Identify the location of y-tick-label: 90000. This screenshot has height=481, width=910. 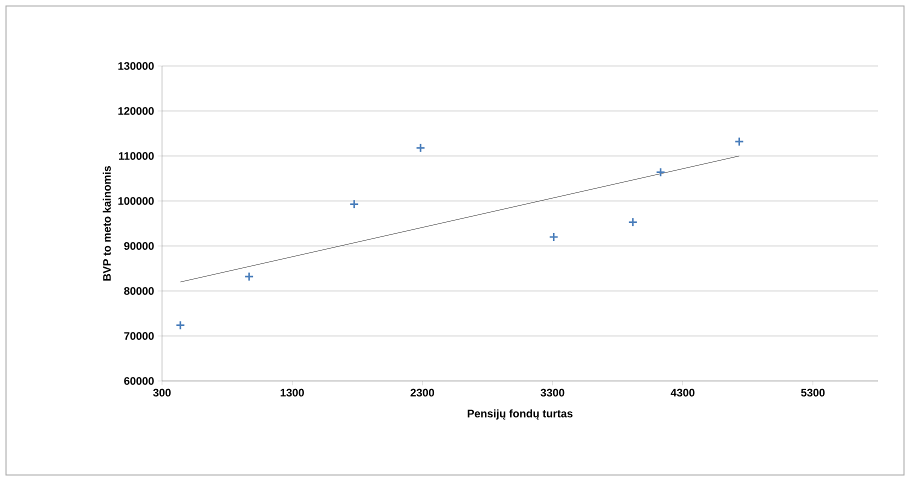
(139, 246).